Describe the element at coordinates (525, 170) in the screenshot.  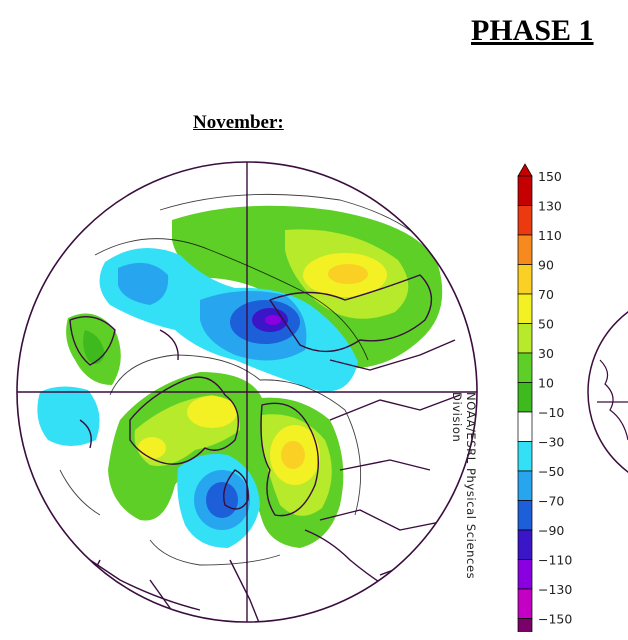
I see `colorbar-arrow-top` at that location.